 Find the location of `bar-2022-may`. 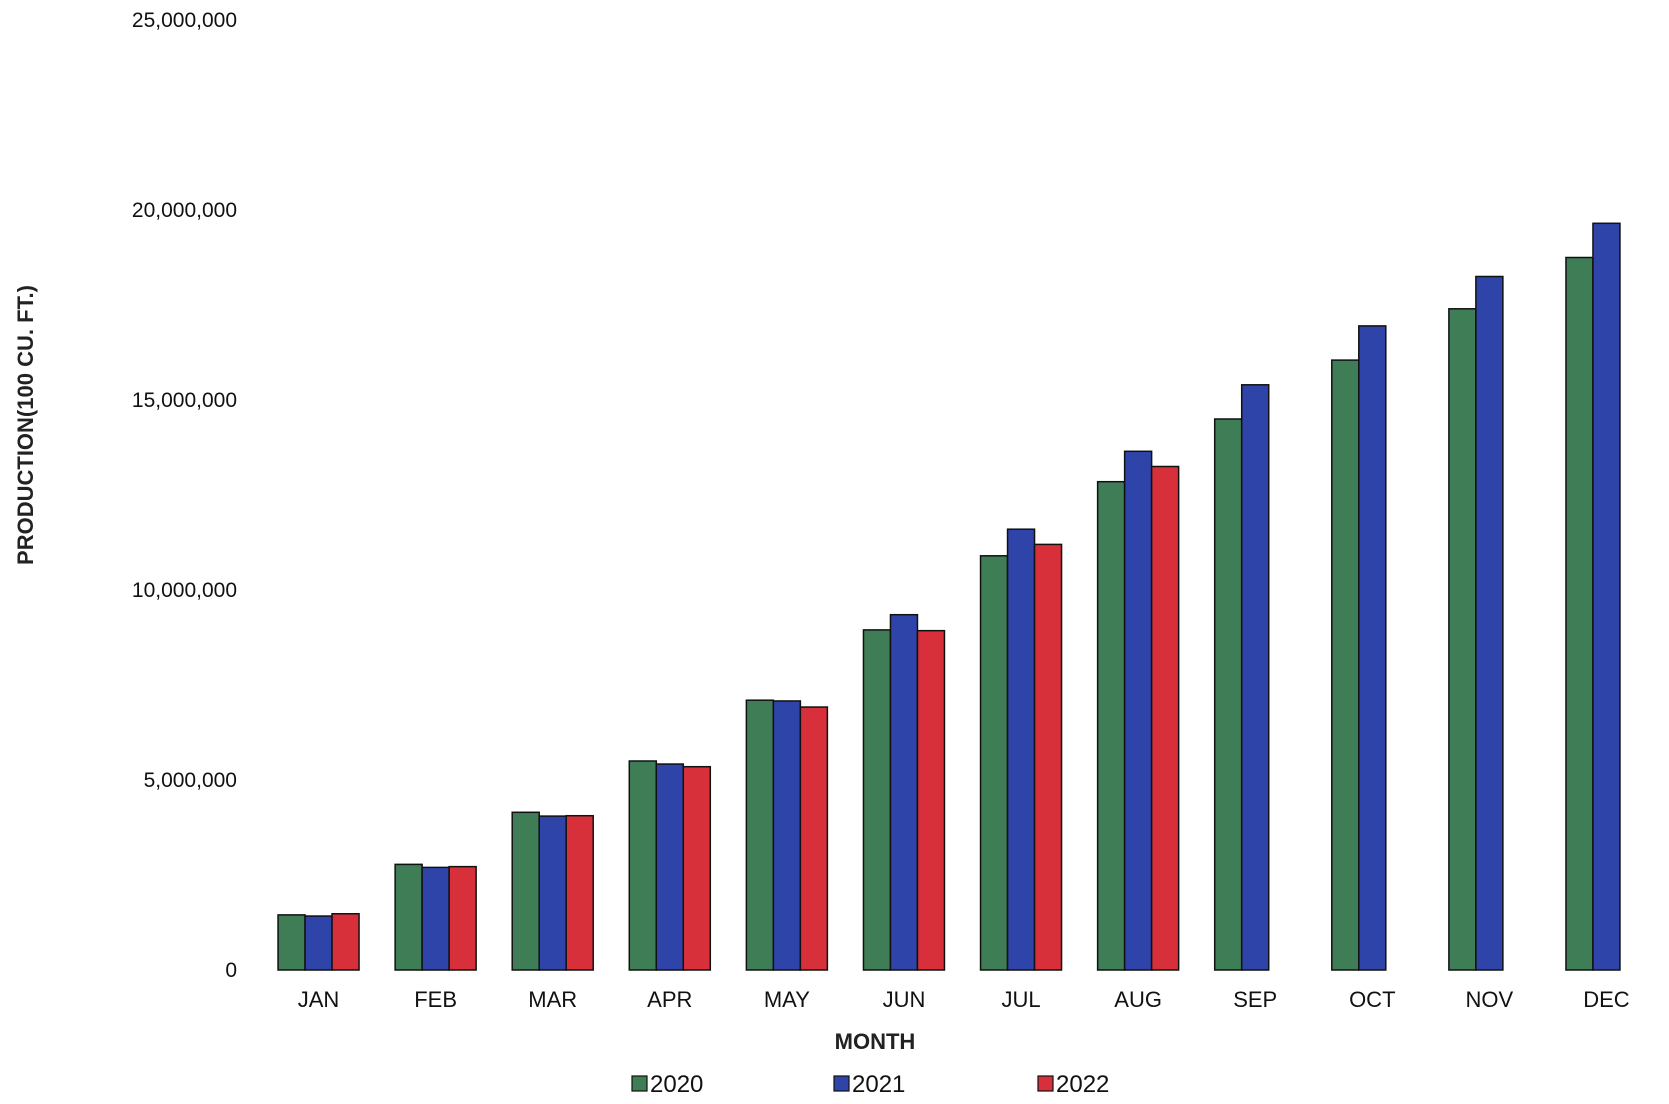

bar-2022-may is located at coordinates (814, 838).